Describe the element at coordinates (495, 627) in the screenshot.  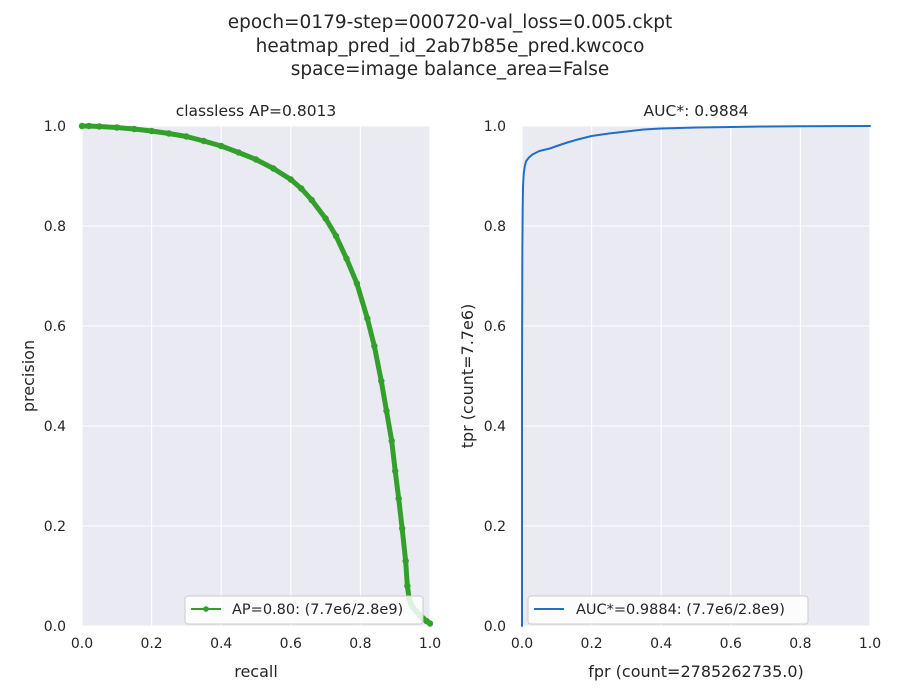
I see `roc-y-tick-label: 0.0` at that location.